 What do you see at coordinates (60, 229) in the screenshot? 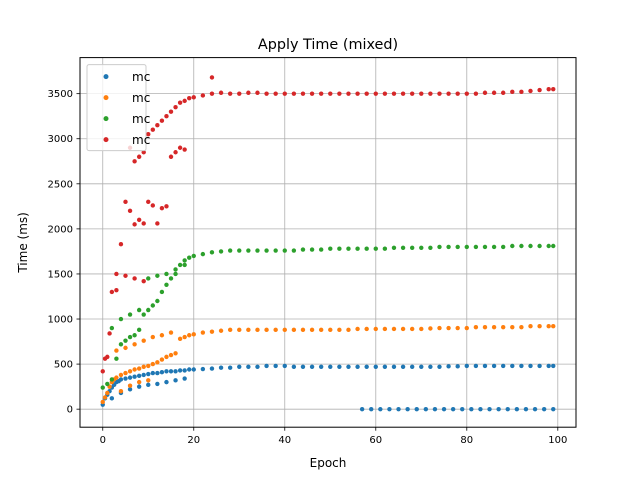
I see `y-tick-label: 2000` at bounding box center [60, 229].